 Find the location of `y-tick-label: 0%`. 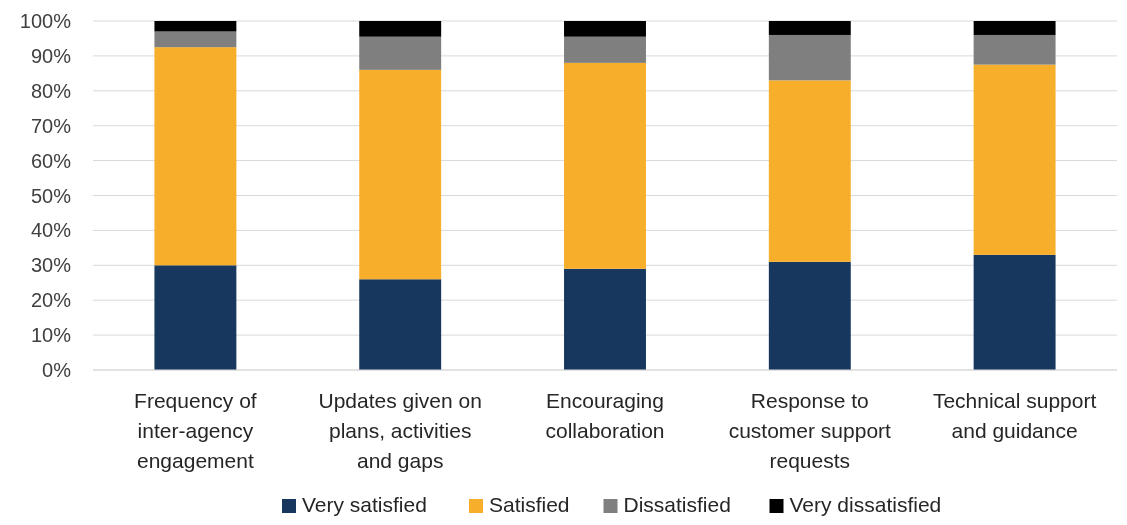

y-tick-label: 0% is located at coordinates (57, 370).